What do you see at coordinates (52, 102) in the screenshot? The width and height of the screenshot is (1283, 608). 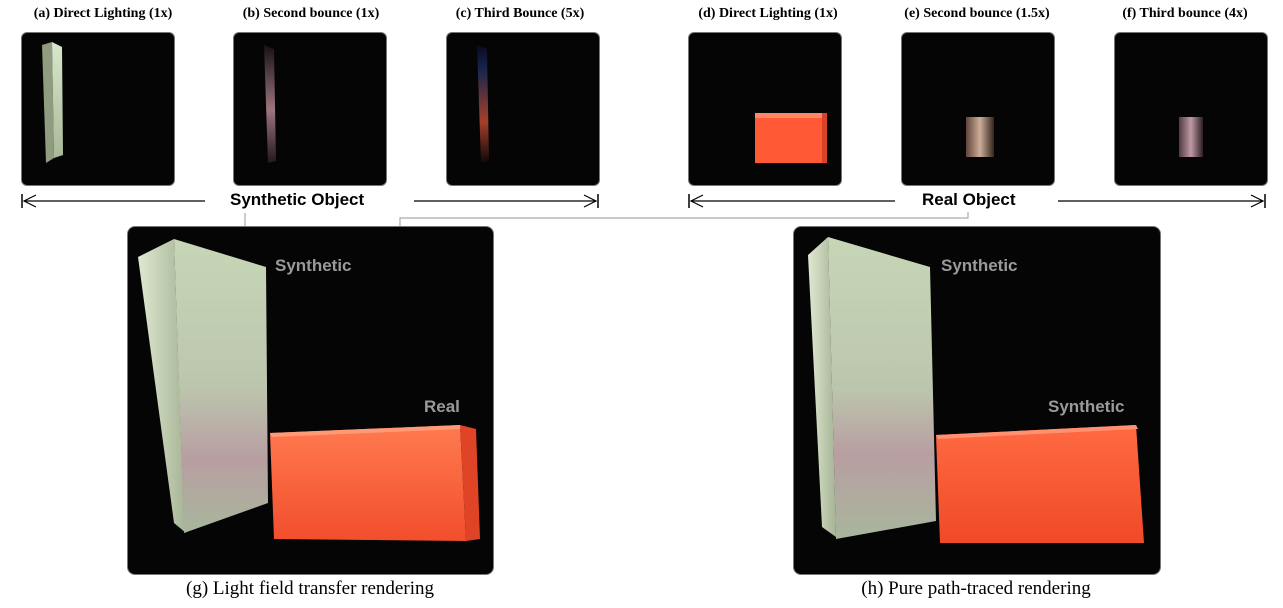 I see `panel-a-image` at bounding box center [52, 102].